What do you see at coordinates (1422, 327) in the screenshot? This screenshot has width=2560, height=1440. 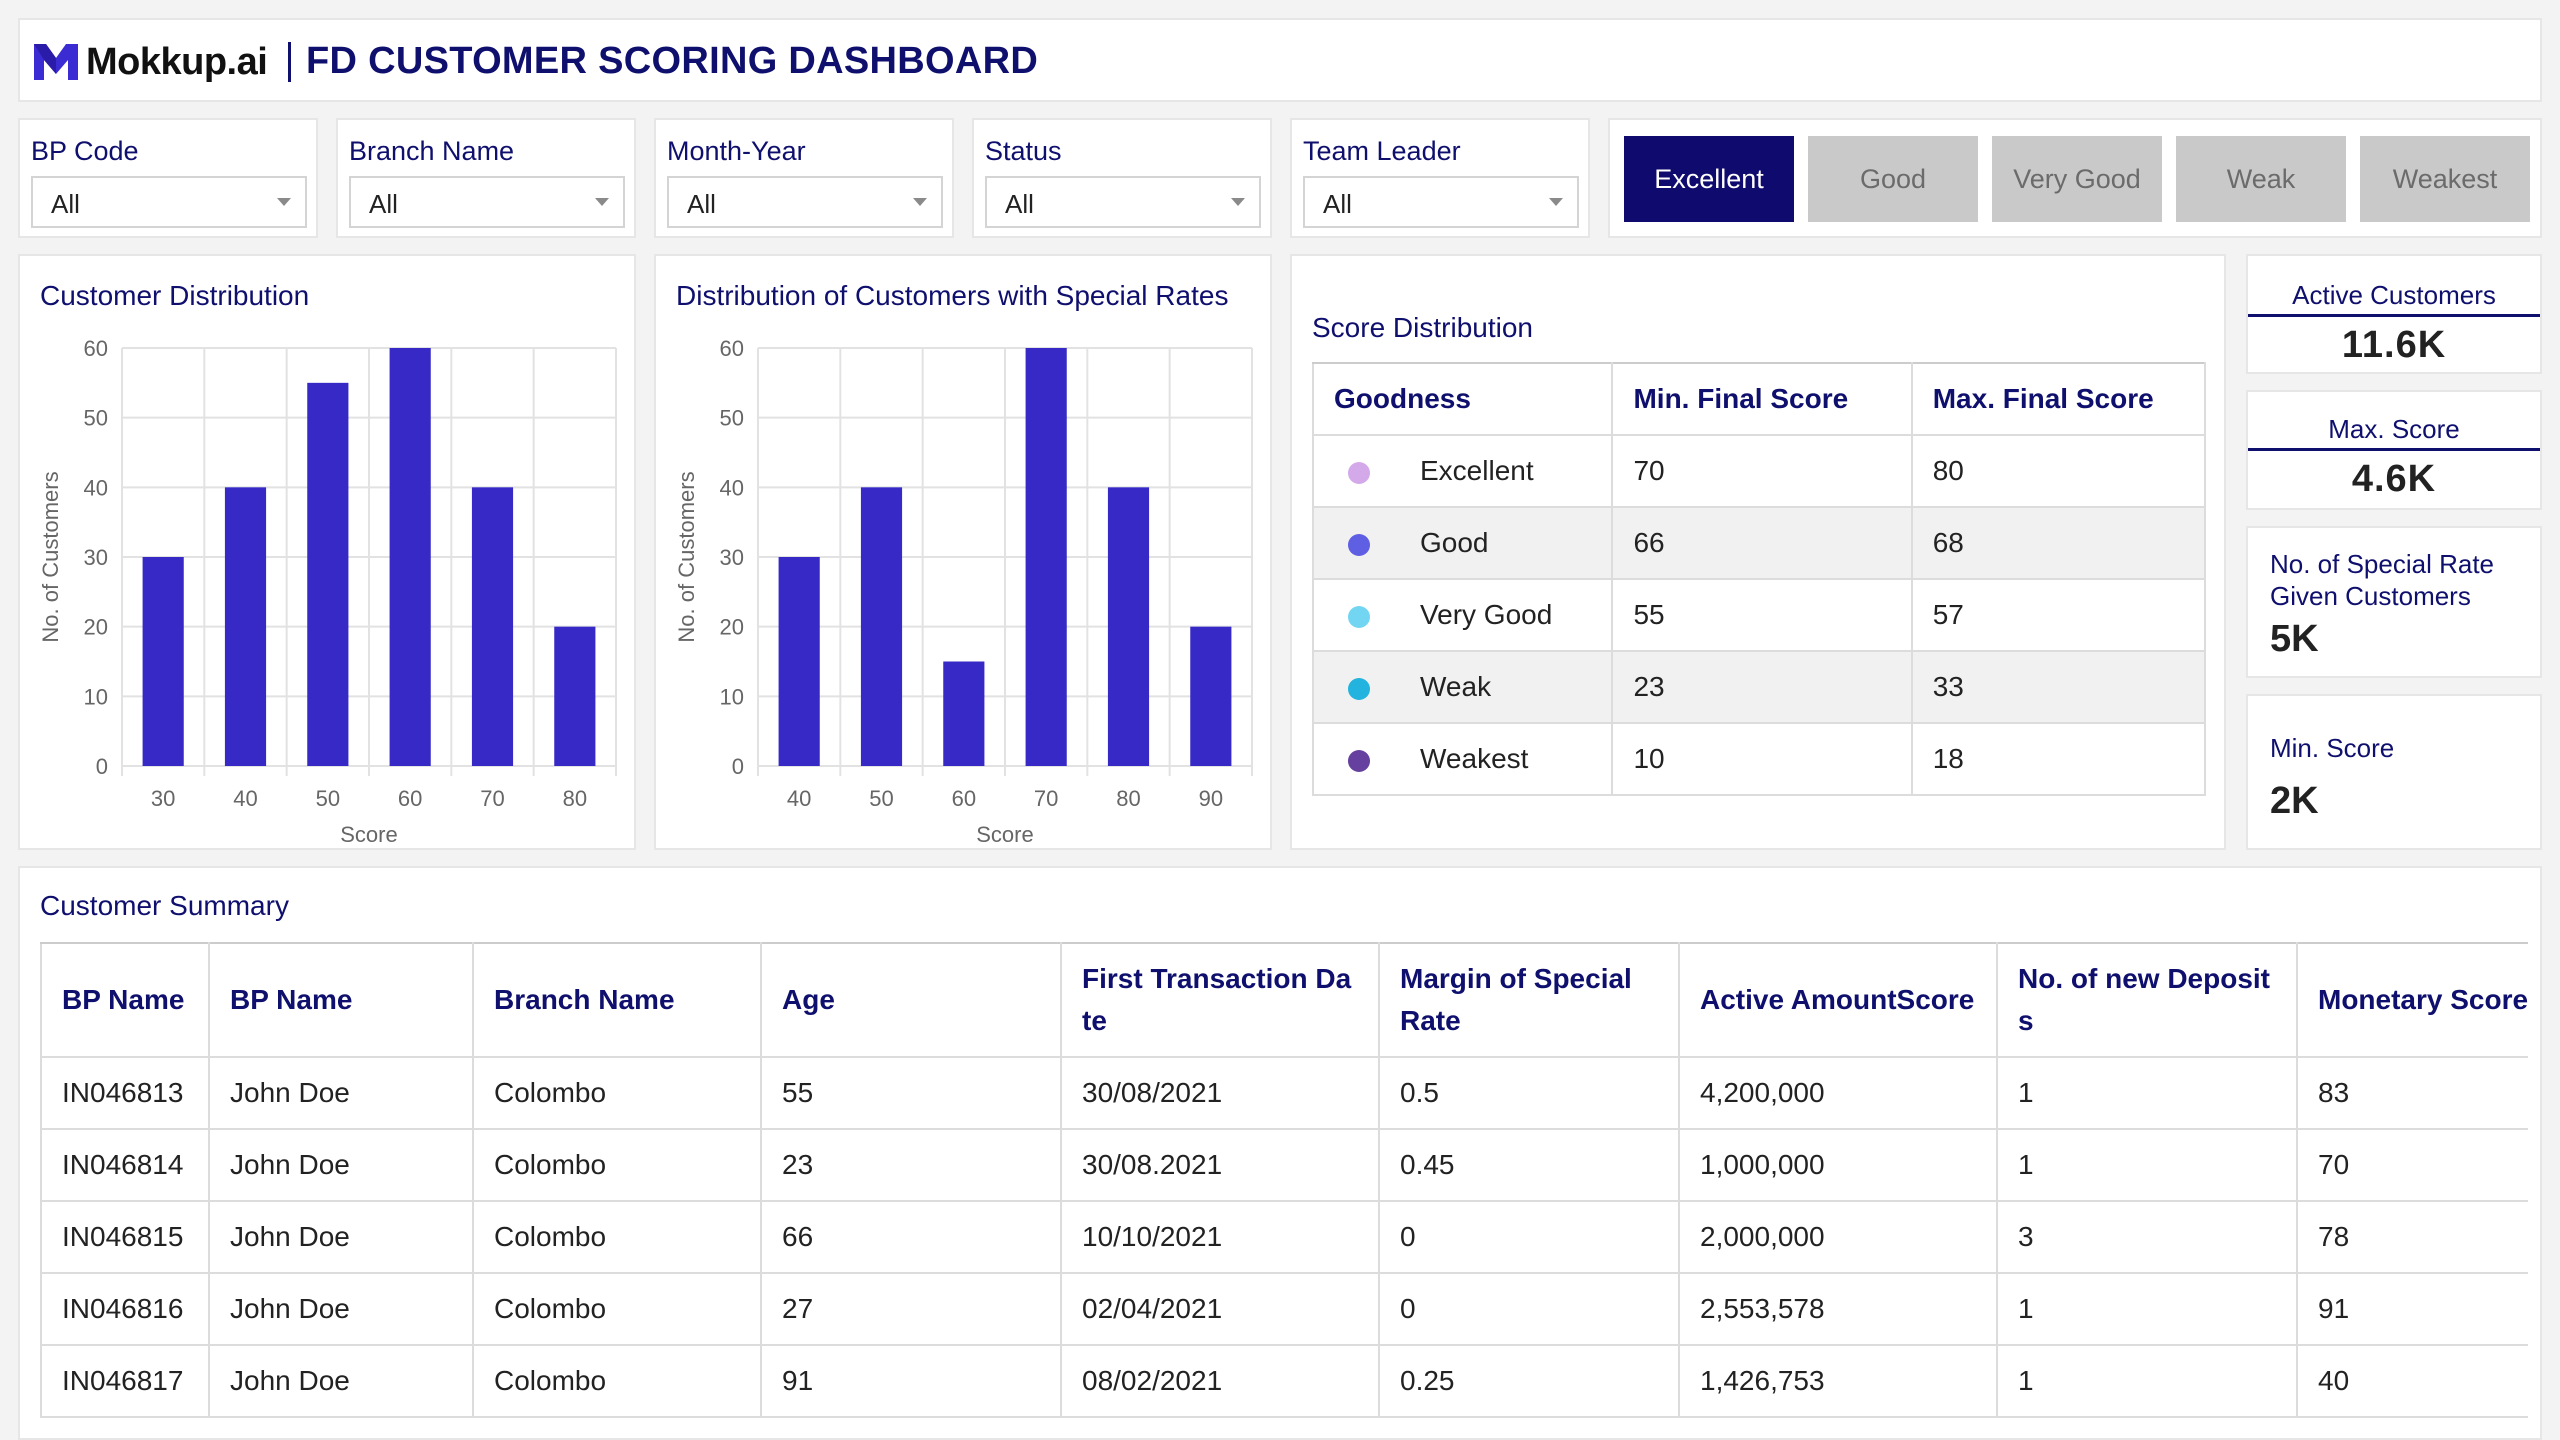 I see `score-distribution-title: Score Distribution` at bounding box center [1422, 327].